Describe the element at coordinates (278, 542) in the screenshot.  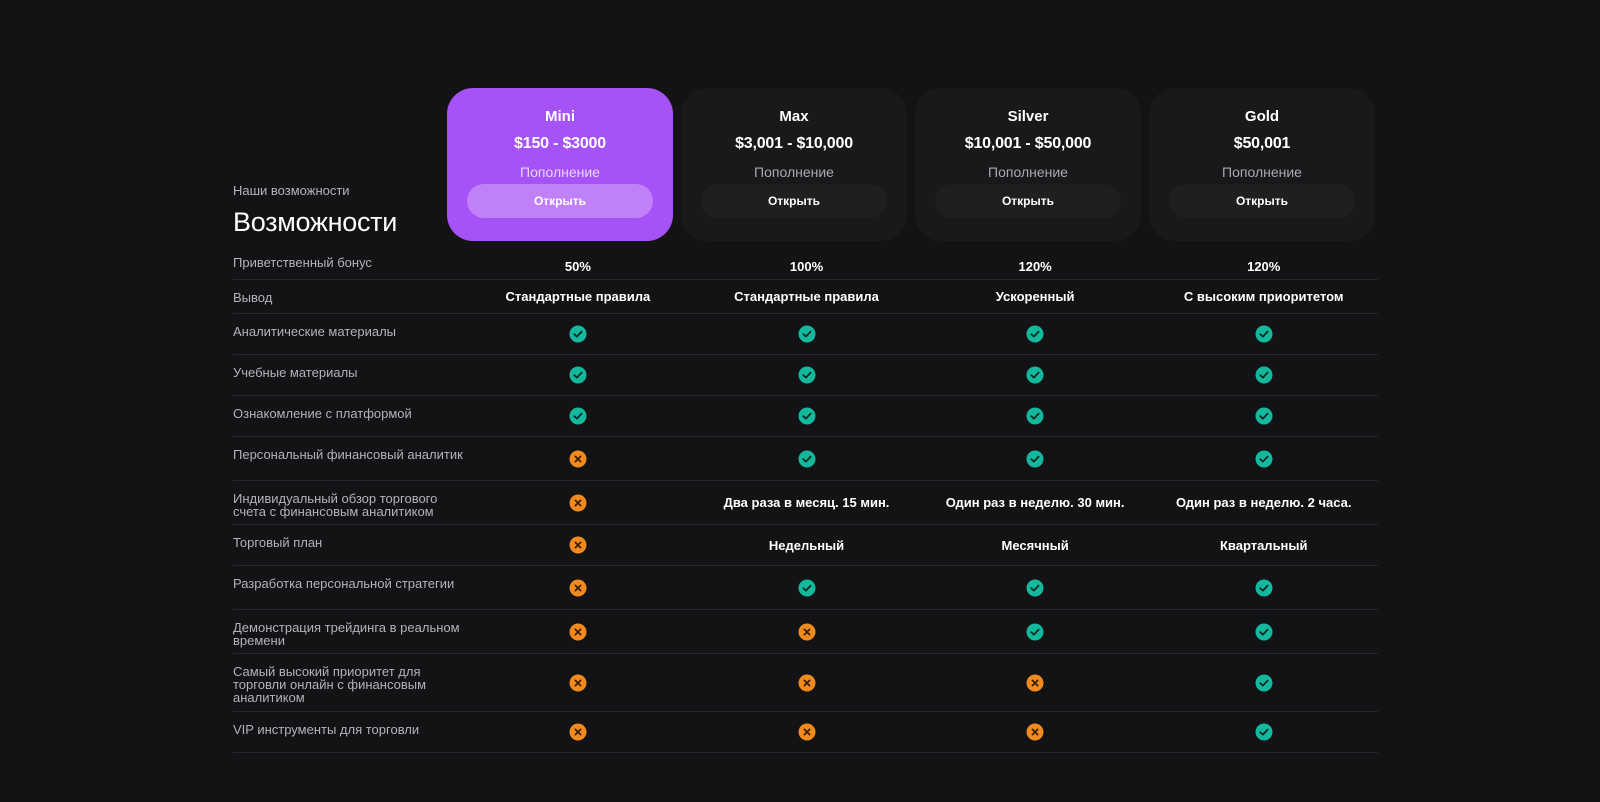
I see `feature-label: Торговый план` at that location.